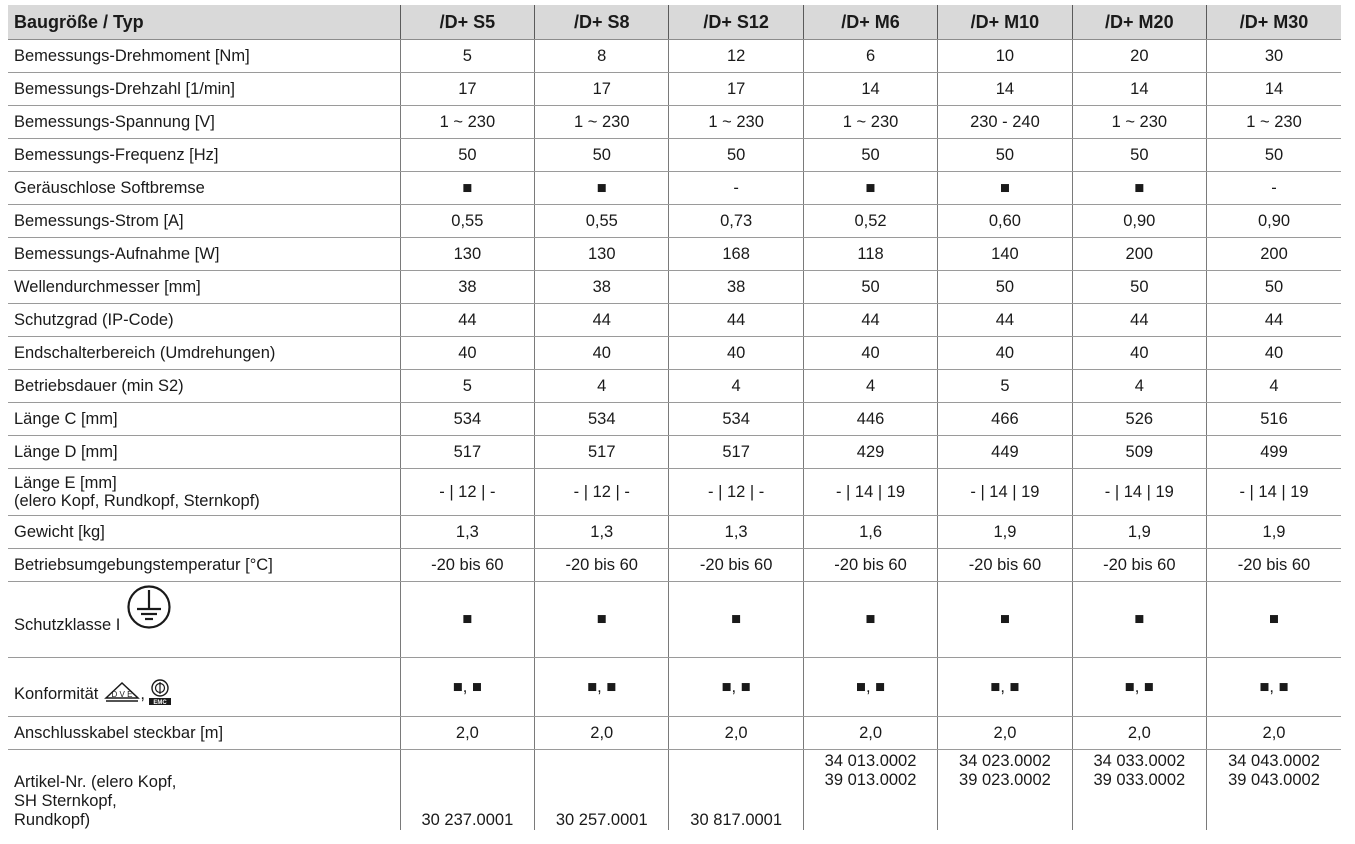 The width and height of the screenshot is (1355, 844). Describe the element at coordinates (1005, 122) in the screenshot. I see `table-cell: 230 - 240` at that location.